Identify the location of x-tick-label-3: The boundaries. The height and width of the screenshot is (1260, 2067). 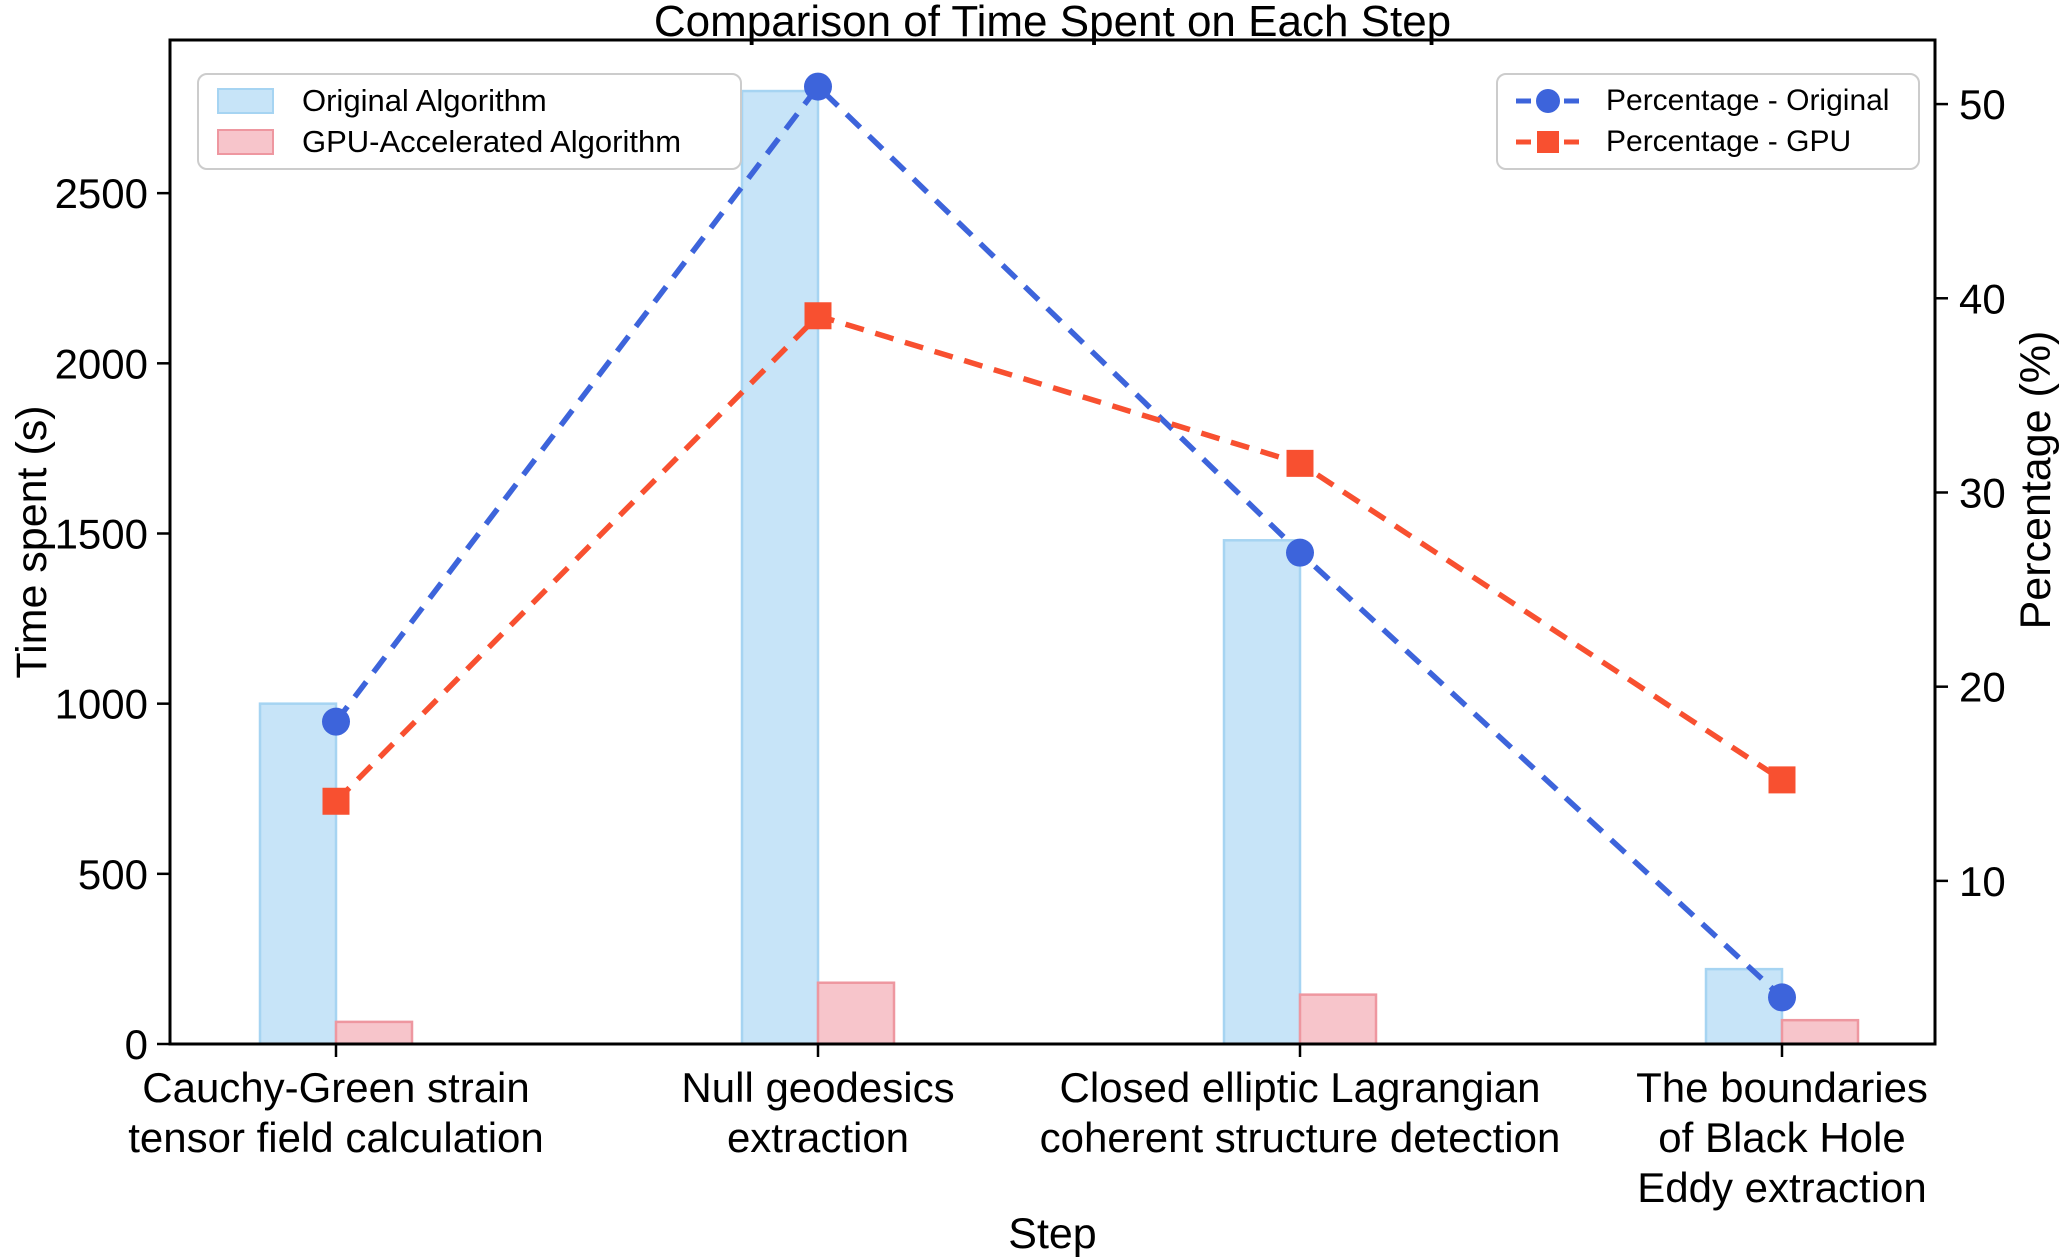
(1782, 1087).